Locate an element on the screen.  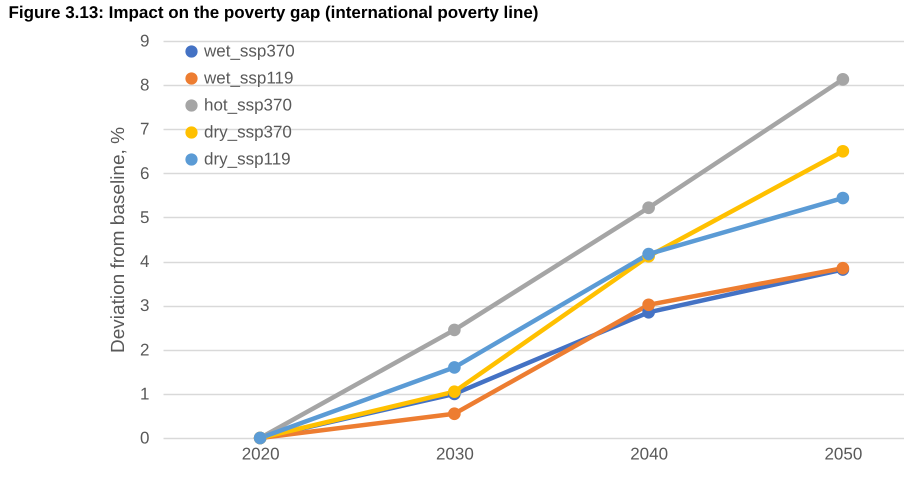
y-axis-title: Deviation from baseline, % is located at coordinates (119, 239).